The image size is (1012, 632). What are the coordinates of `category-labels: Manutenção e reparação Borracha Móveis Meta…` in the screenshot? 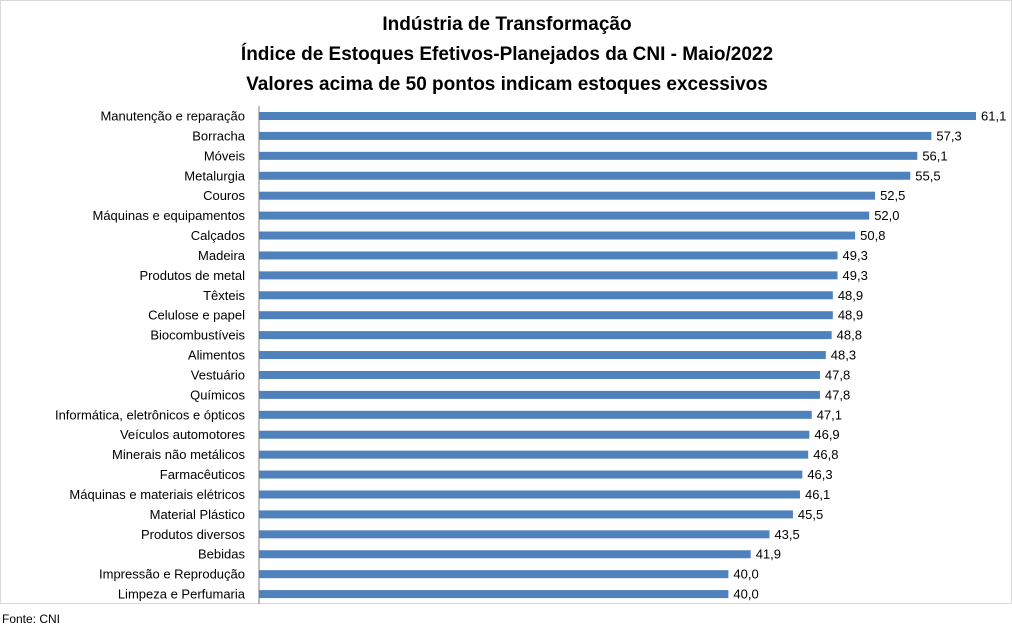 It's located at (150, 355).